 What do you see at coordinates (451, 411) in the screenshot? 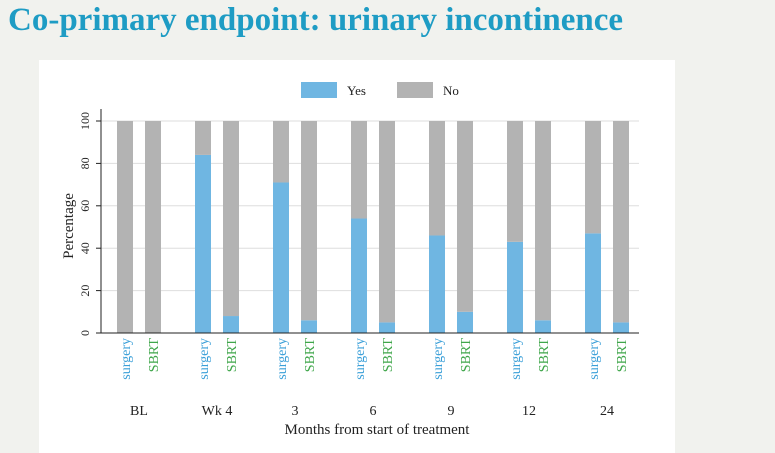
I see `category-label: 9` at bounding box center [451, 411].